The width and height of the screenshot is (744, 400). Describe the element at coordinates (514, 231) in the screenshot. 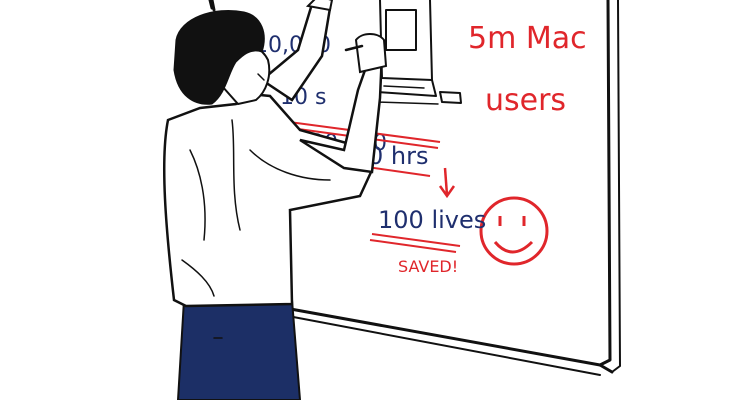

I see `smiley-face-icon` at that location.